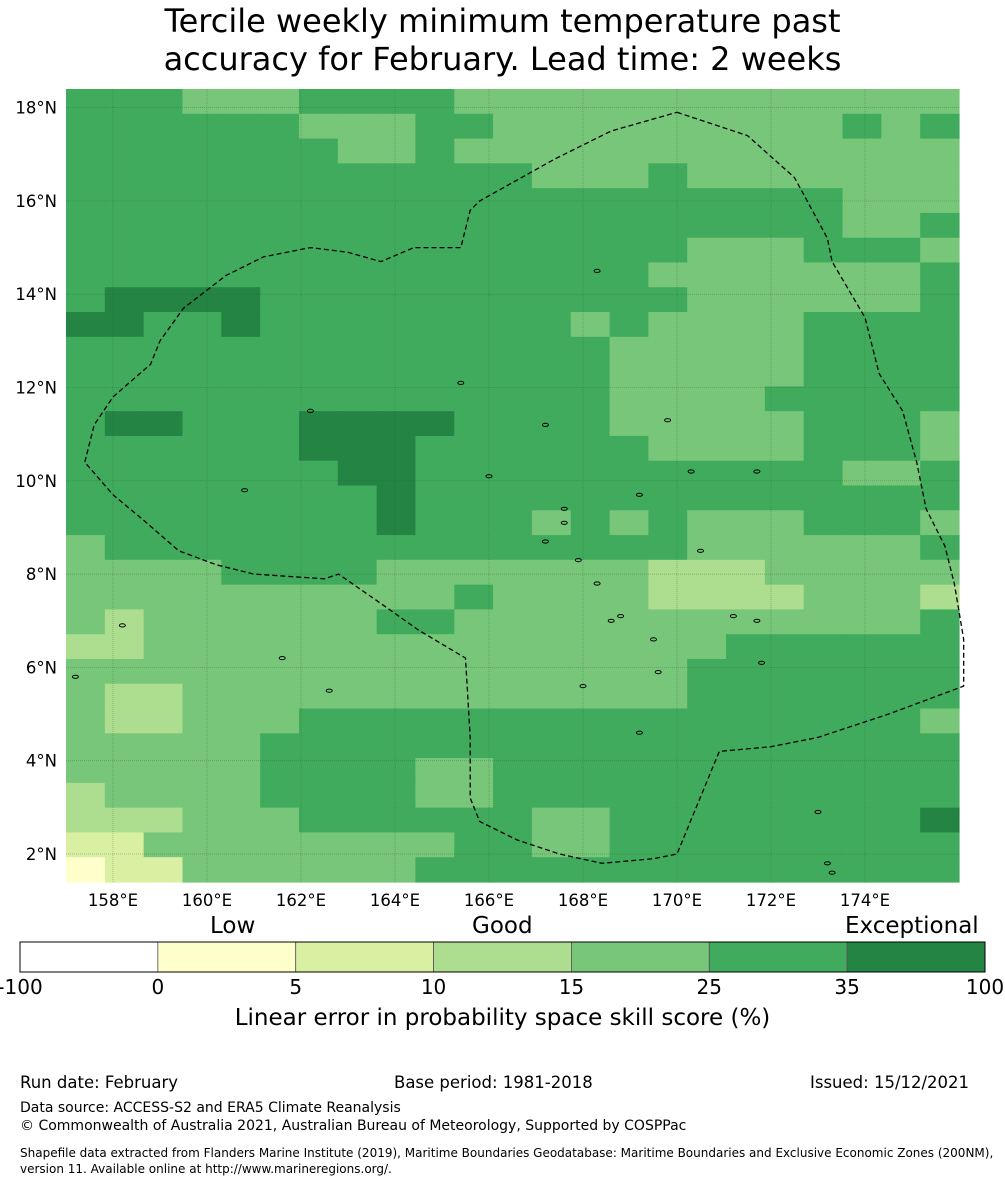  What do you see at coordinates (847, 987) in the screenshot?
I see `colorbar-tick-label: 35` at bounding box center [847, 987].